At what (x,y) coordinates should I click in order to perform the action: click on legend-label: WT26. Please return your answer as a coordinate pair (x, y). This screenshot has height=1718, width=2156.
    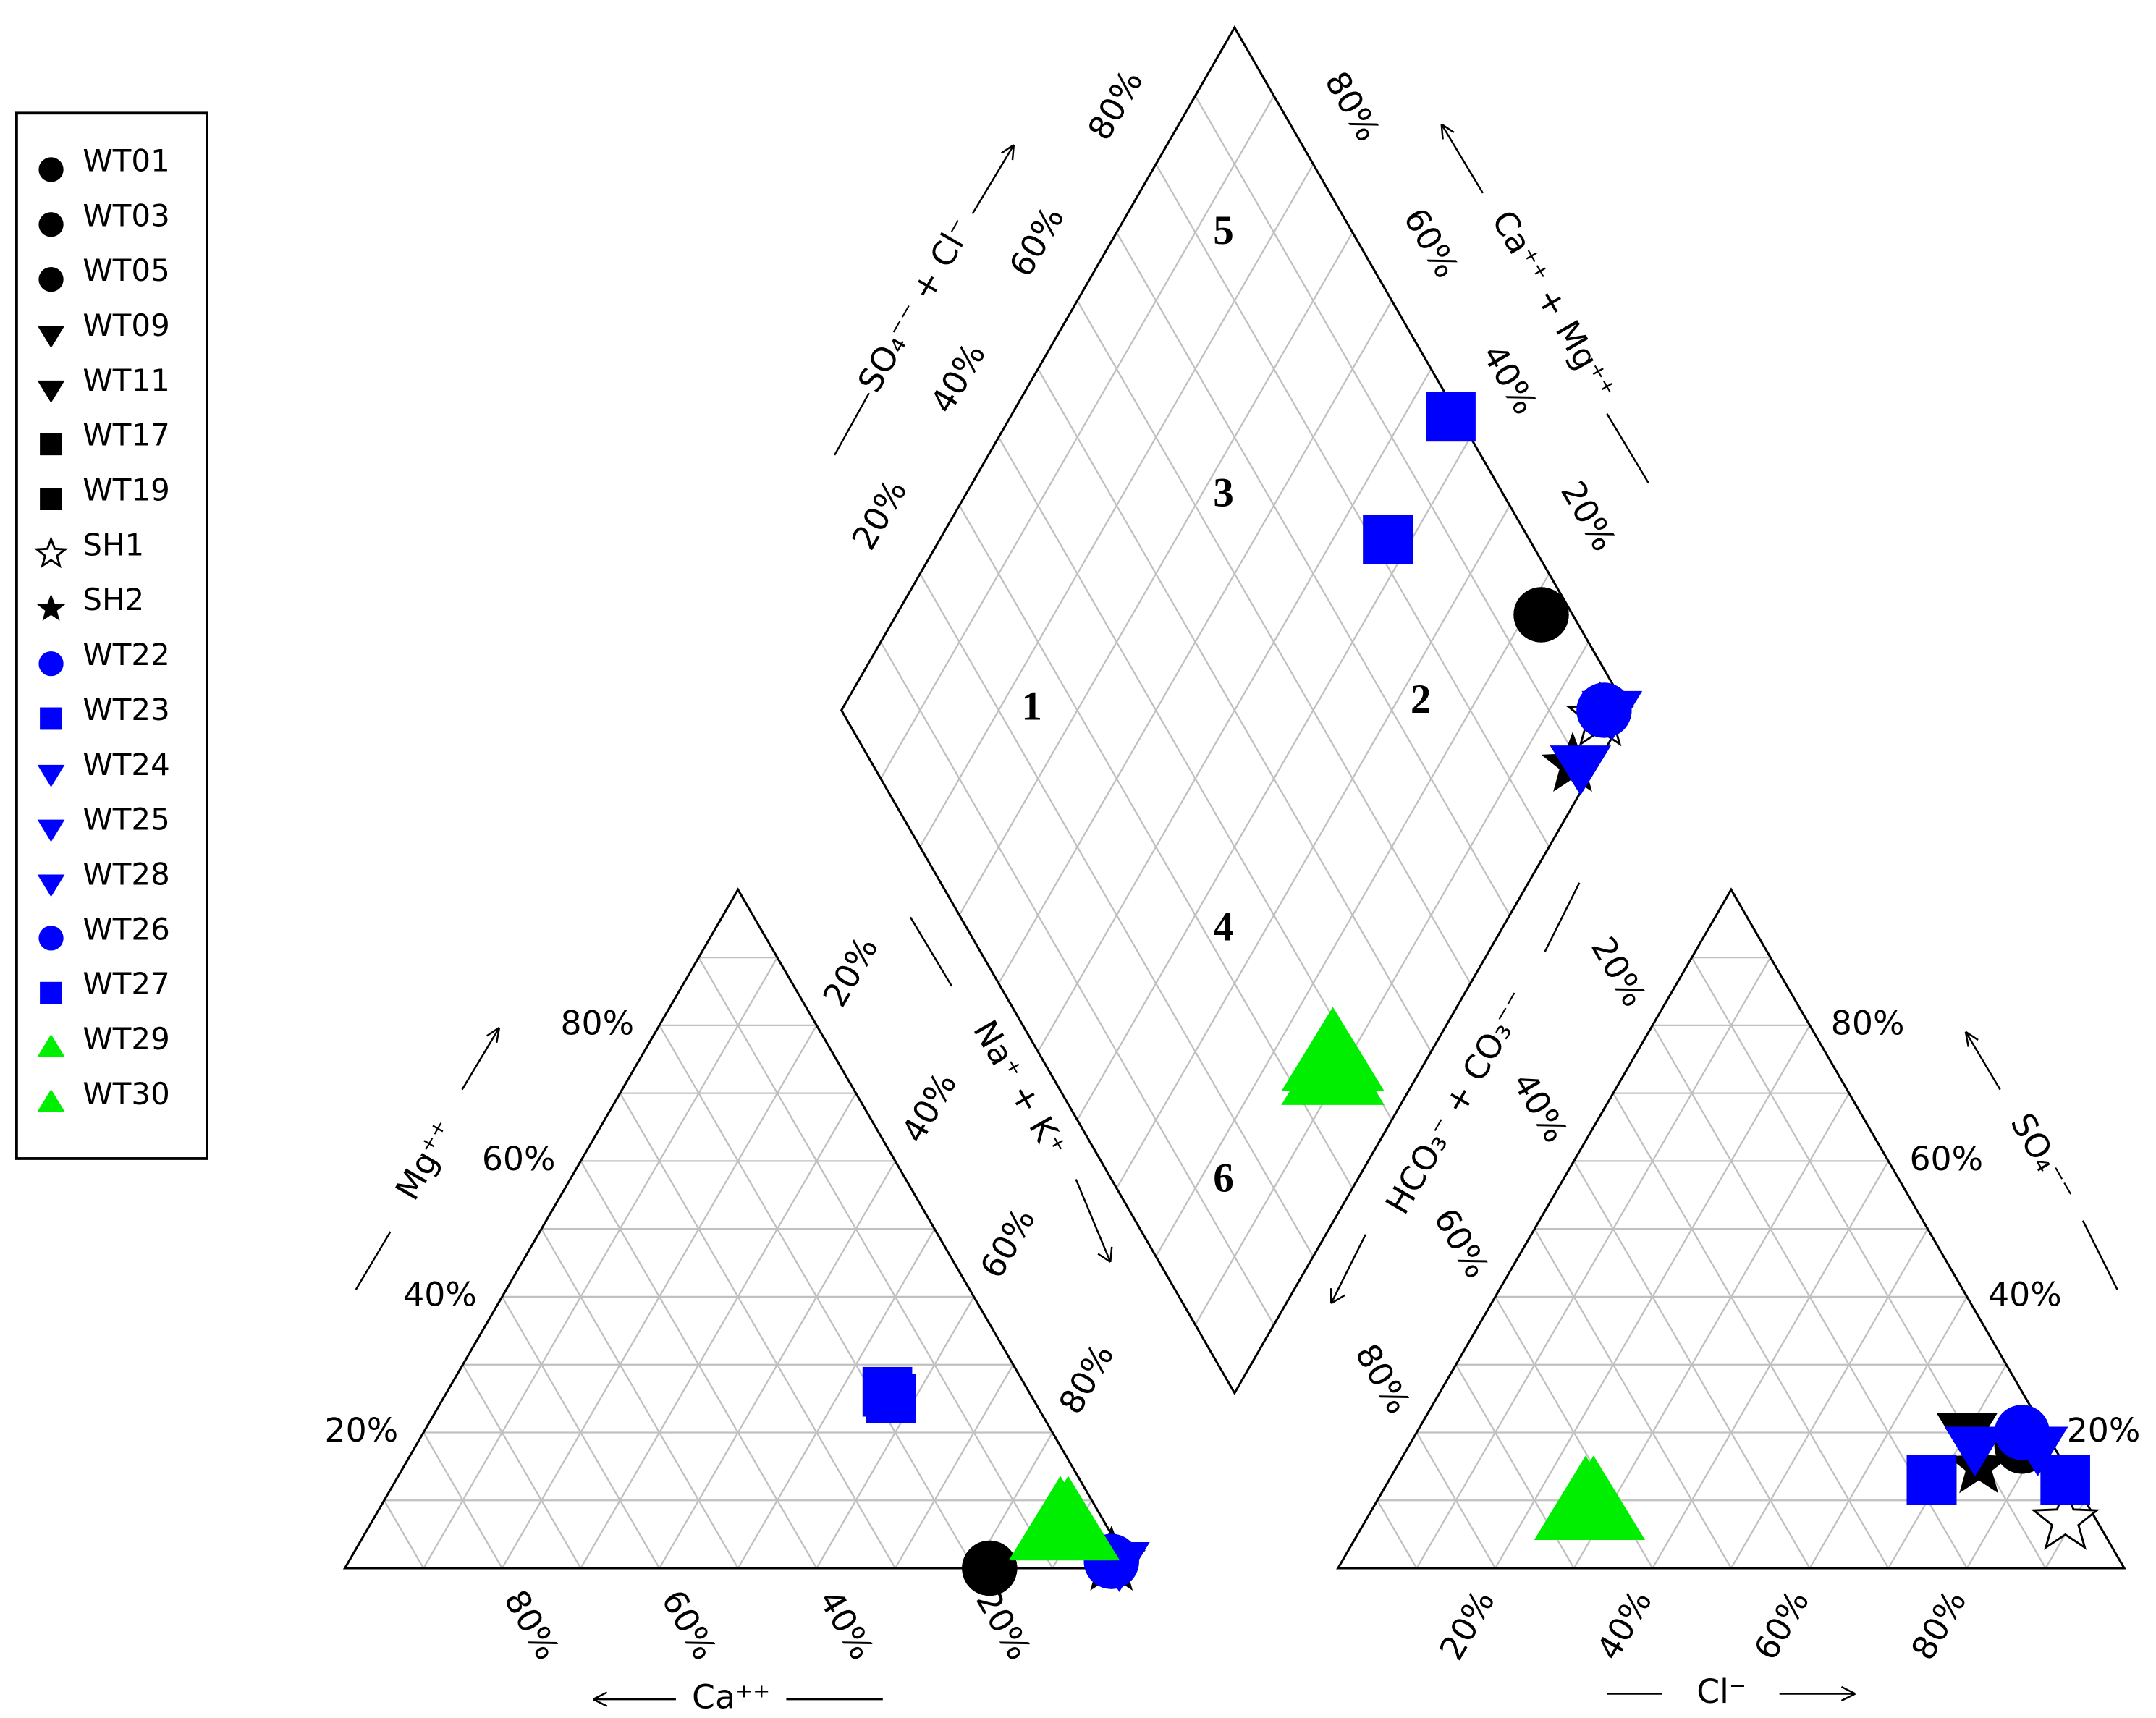
    Looking at the image, I should click on (126, 929).